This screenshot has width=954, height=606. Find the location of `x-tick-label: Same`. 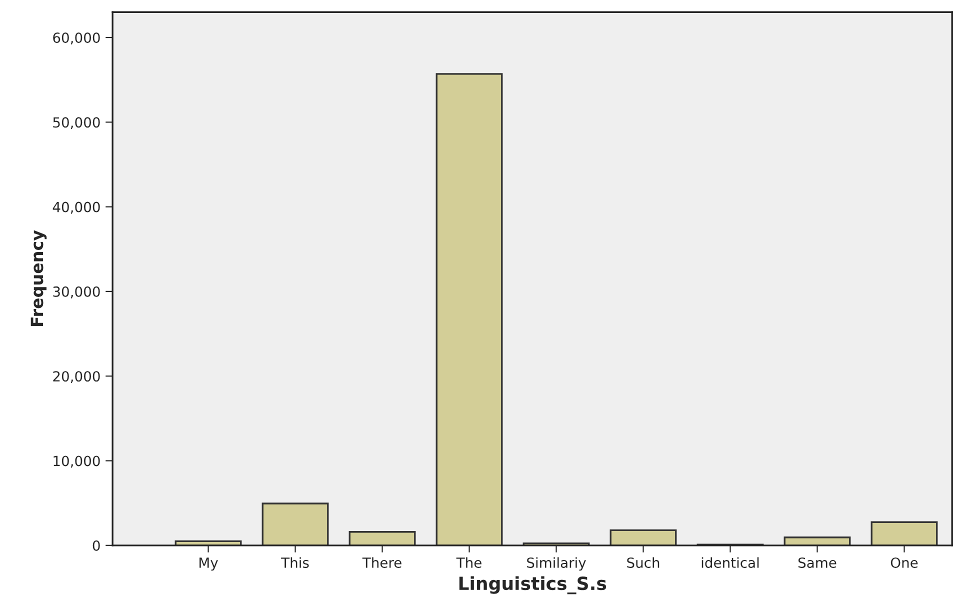

x-tick-label: Same is located at coordinates (817, 562).